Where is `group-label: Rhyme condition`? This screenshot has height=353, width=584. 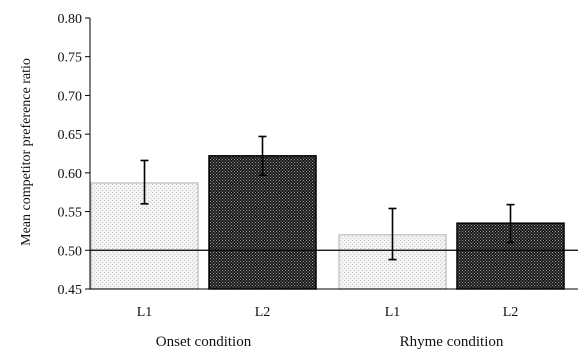 group-label: Rhyme condition is located at coordinates (452, 342).